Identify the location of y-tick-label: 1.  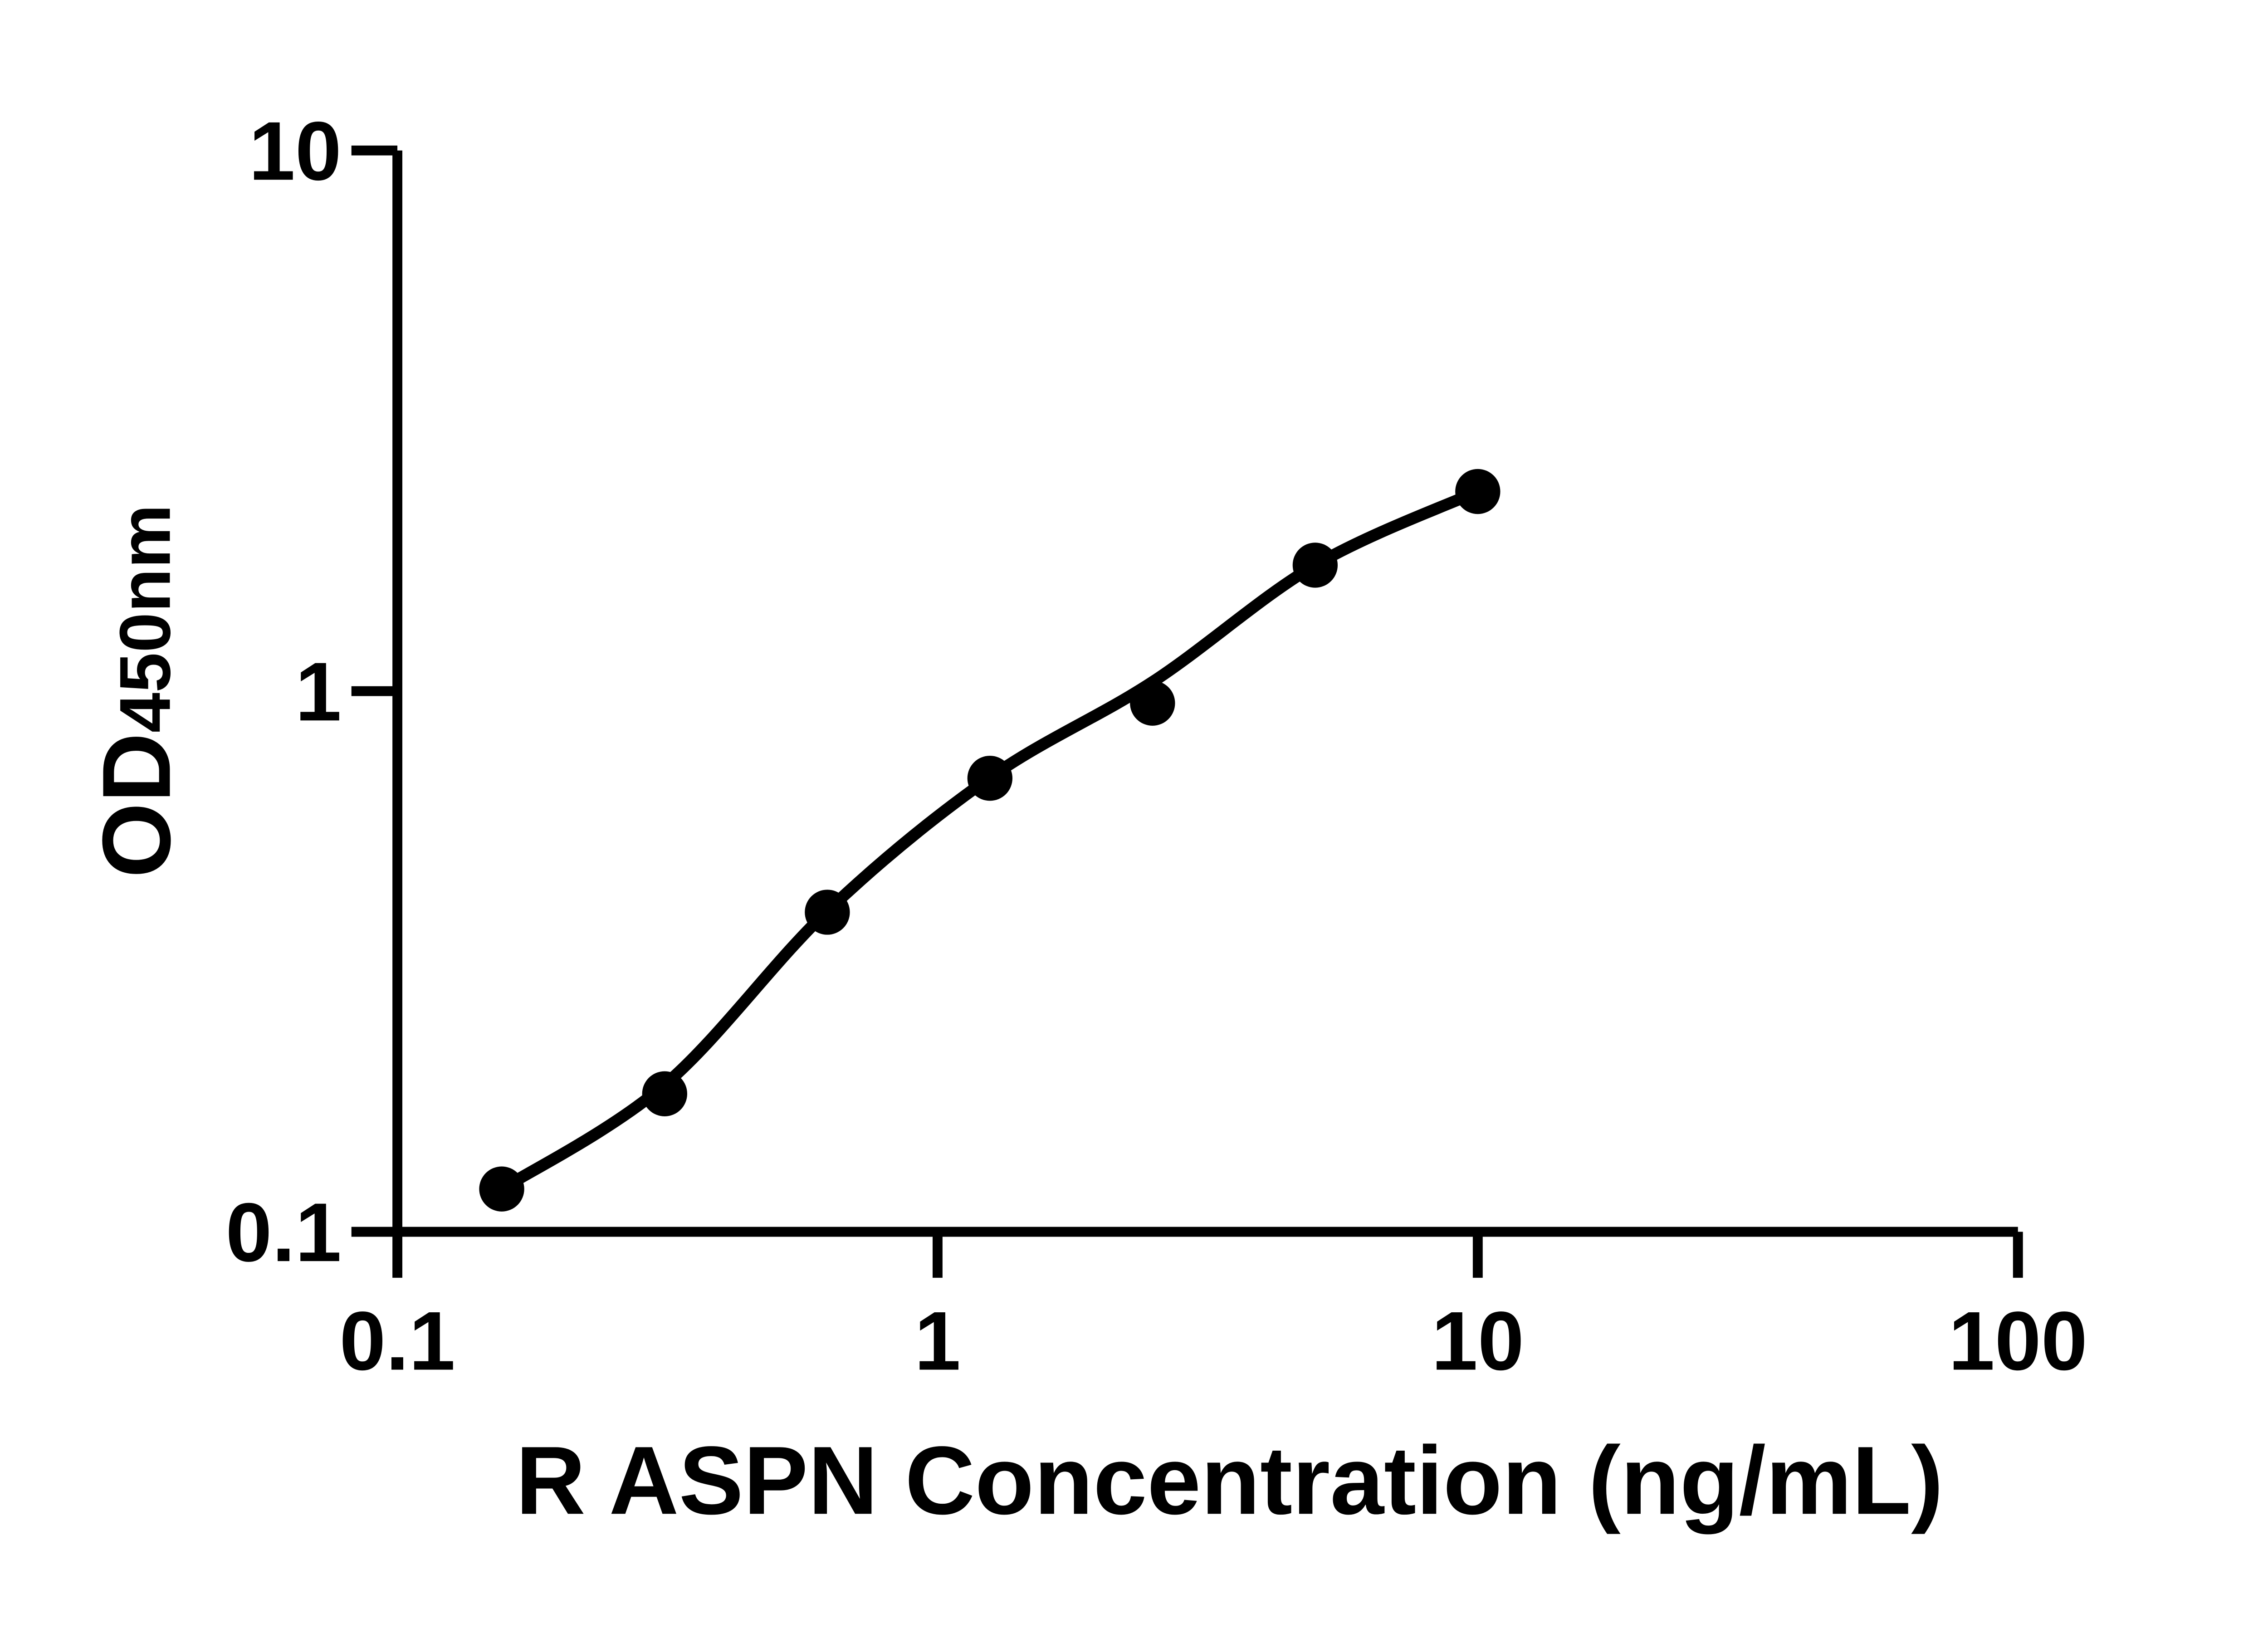
(318, 691).